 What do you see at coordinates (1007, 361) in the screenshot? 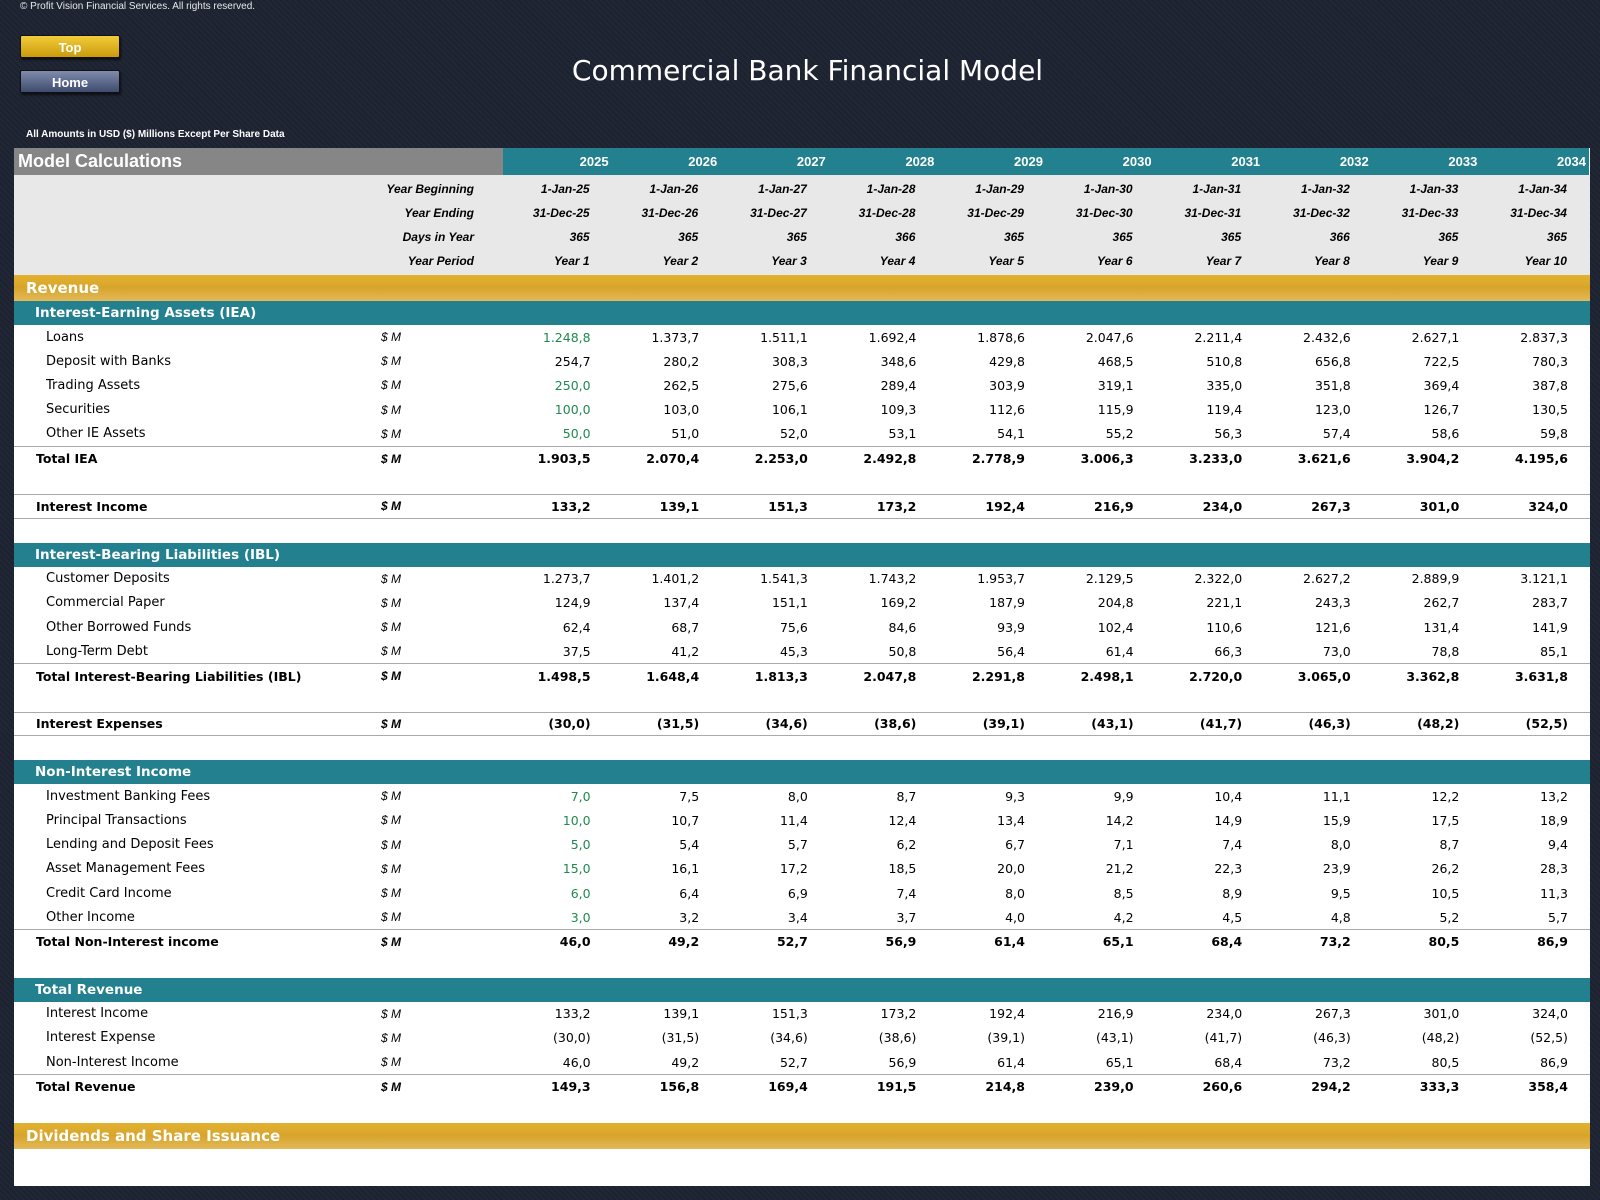
I see `value-cell: 429,8` at bounding box center [1007, 361].